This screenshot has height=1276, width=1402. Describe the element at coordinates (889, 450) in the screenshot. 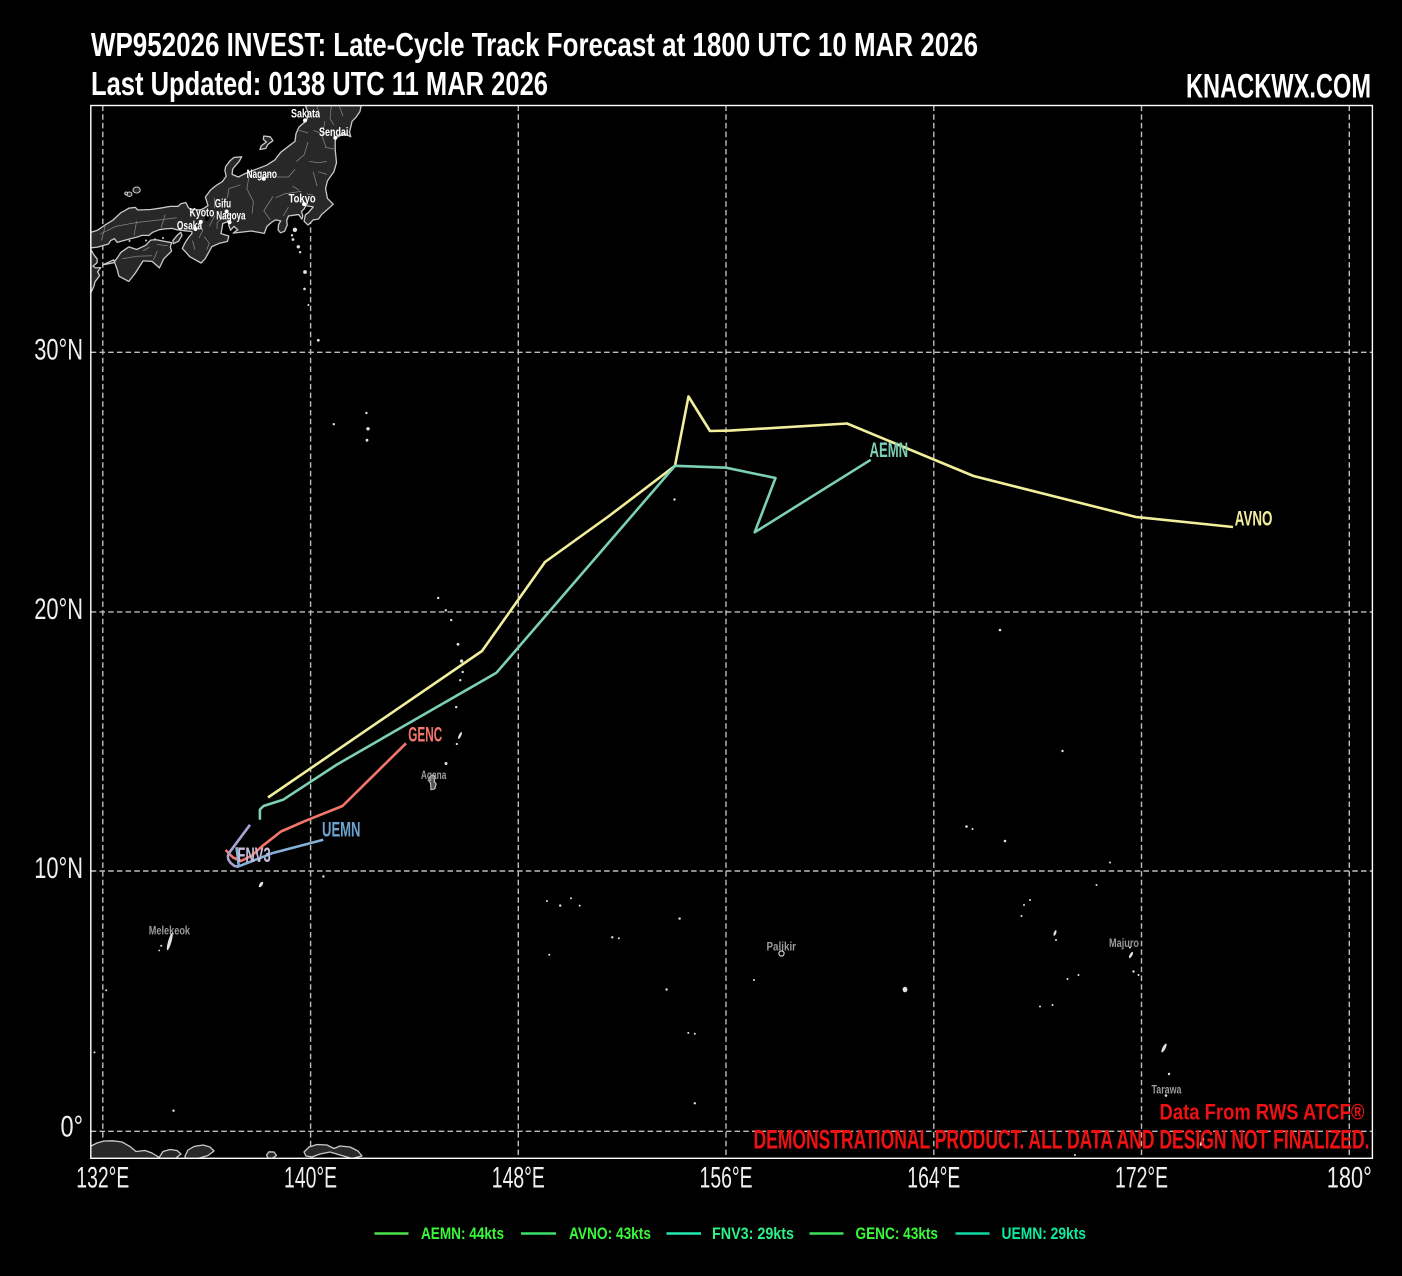

I see `svg-text: AEMN` at that location.